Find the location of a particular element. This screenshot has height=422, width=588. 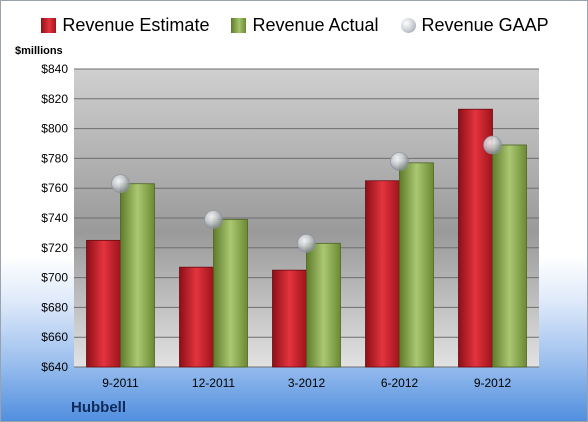

legend-swatch-revenue-gaap is located at coordinates (408, 25).